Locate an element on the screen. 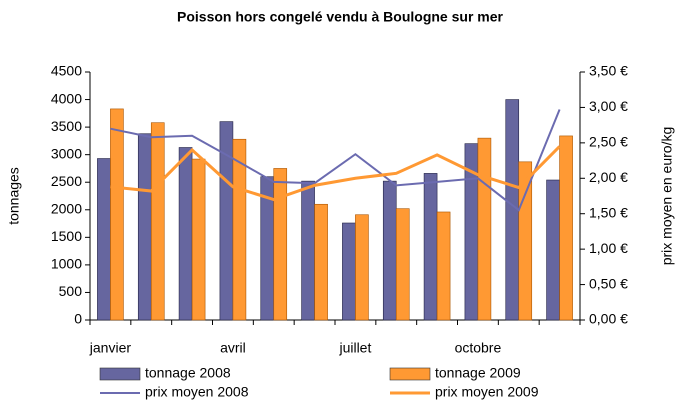 Image resolution: width=681 pixels, height=403 pixels. y2-tick-label: 1,00 € is located at coordinates (608, 248).